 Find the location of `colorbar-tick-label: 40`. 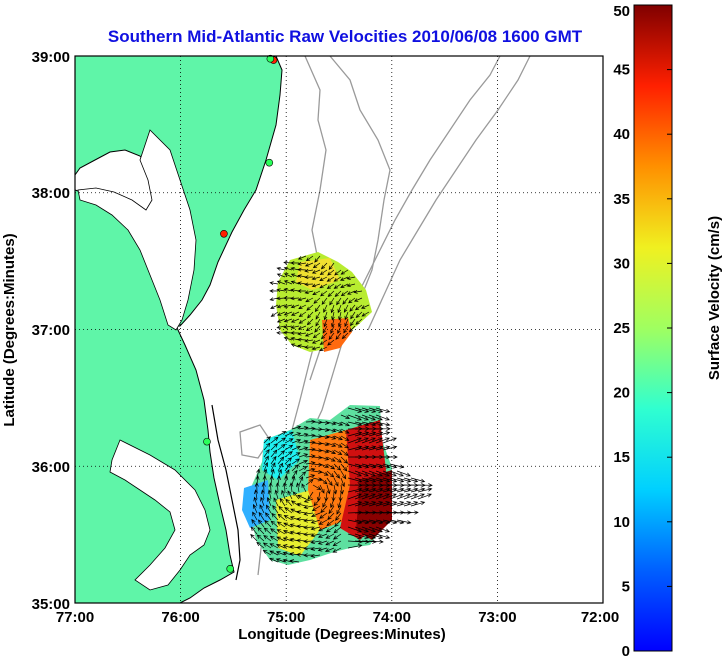

colorbar-tick-label: 40 is located at coordinates (621, 134).